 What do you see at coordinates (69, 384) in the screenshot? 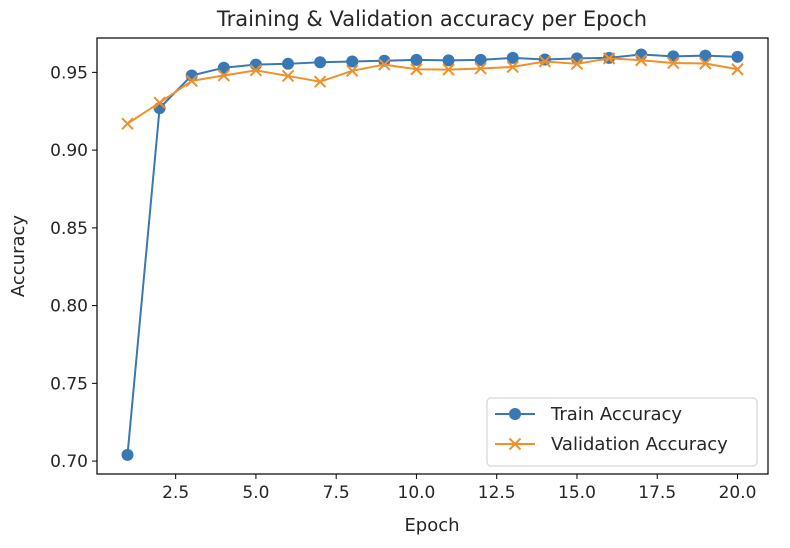
I see `y-tick-label: 0.75` at bounding box center [69, 384].